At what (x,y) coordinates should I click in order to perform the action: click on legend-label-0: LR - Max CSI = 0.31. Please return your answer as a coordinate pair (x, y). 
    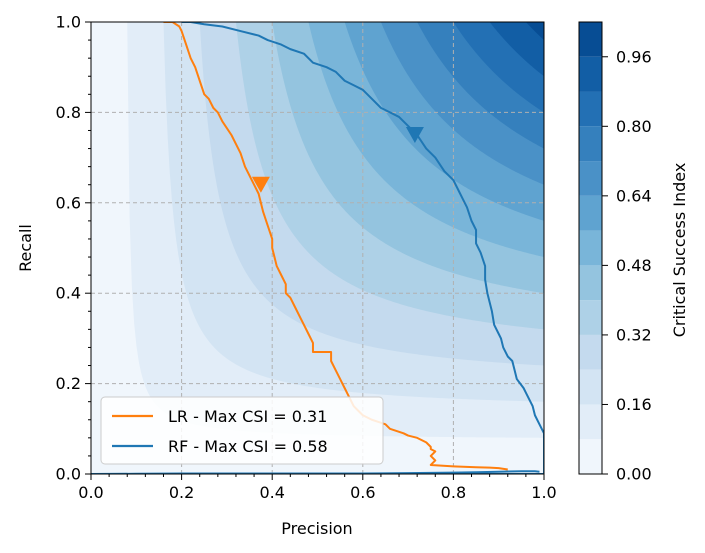
    Looking at the image, I should click on (247, 416).